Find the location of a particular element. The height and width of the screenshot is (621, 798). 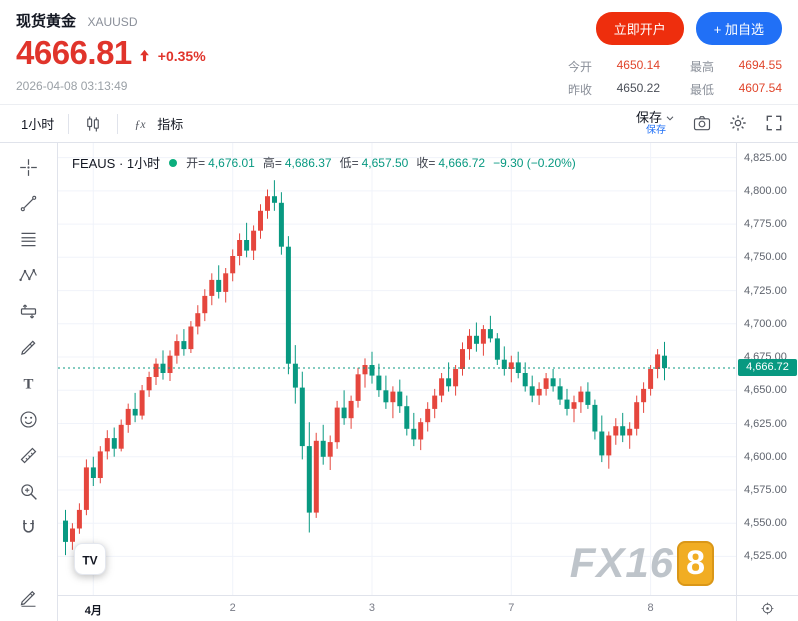

candles-icon is located at coordinates (93, 124).